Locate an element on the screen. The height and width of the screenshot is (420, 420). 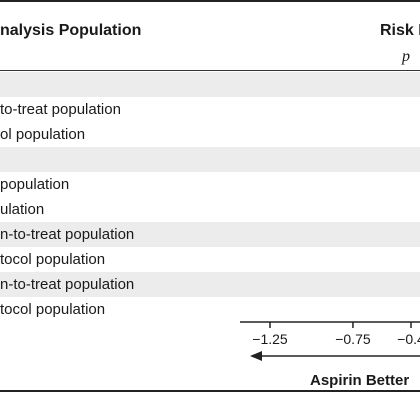
column-header-analysis-population: nalysis Population is located at coordinates (71, 30).